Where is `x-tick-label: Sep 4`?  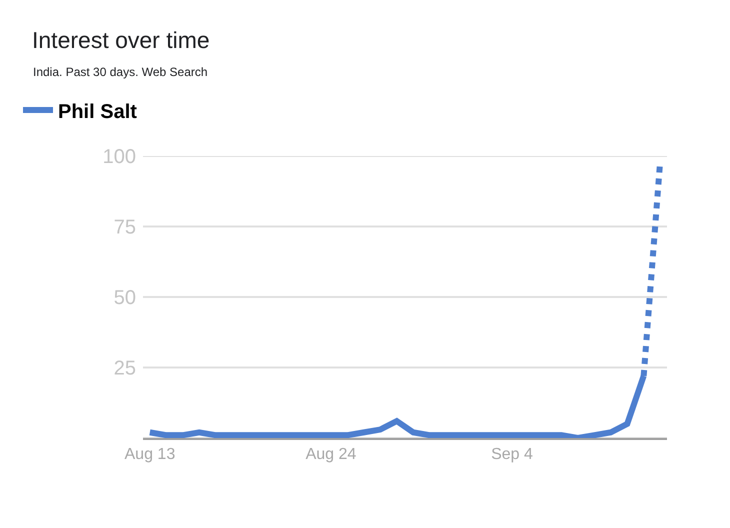
x-tick-label: Sep 4 is located at coordinates (512, 455).